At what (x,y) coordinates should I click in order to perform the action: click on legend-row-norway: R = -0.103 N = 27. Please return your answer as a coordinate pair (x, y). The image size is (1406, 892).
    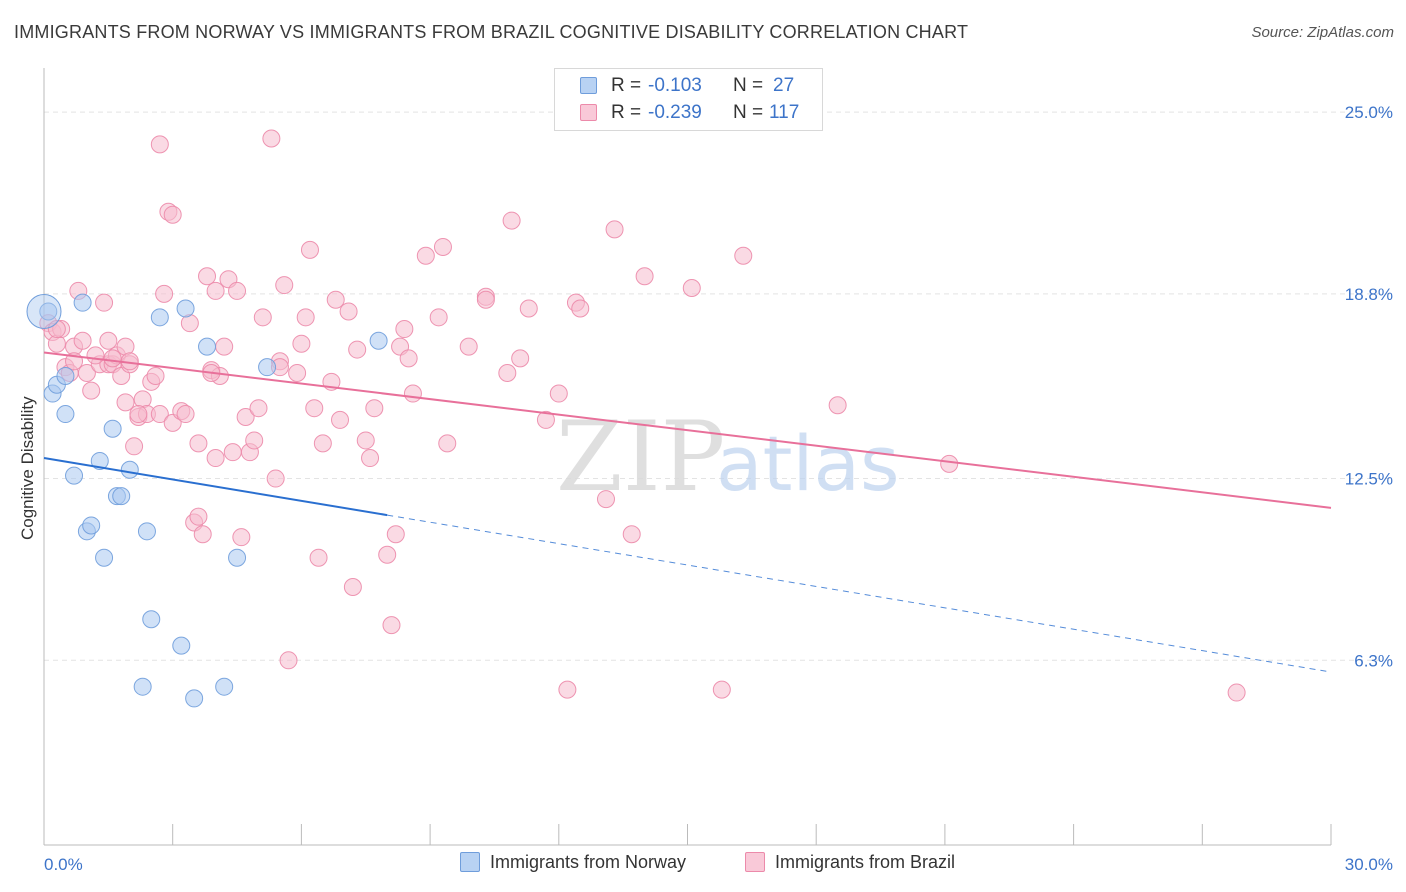
    Looking at the image, I should click on (688, 86).